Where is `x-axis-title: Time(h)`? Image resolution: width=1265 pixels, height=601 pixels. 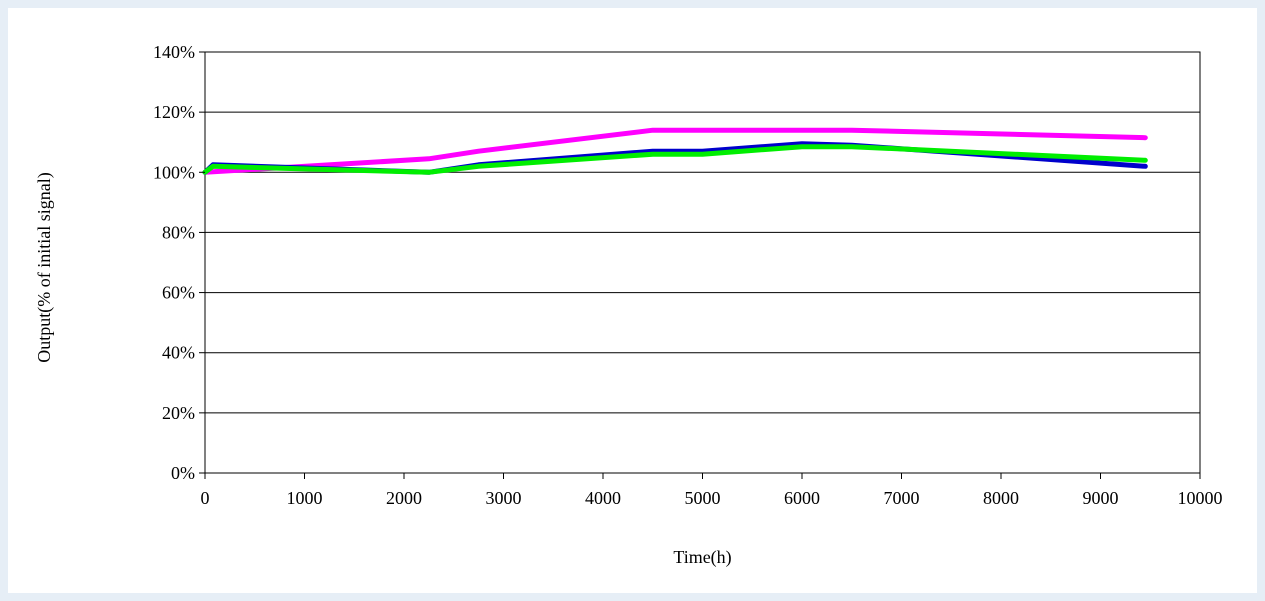
x-axis-title: Time(h) is located at coordinates (702, 557).